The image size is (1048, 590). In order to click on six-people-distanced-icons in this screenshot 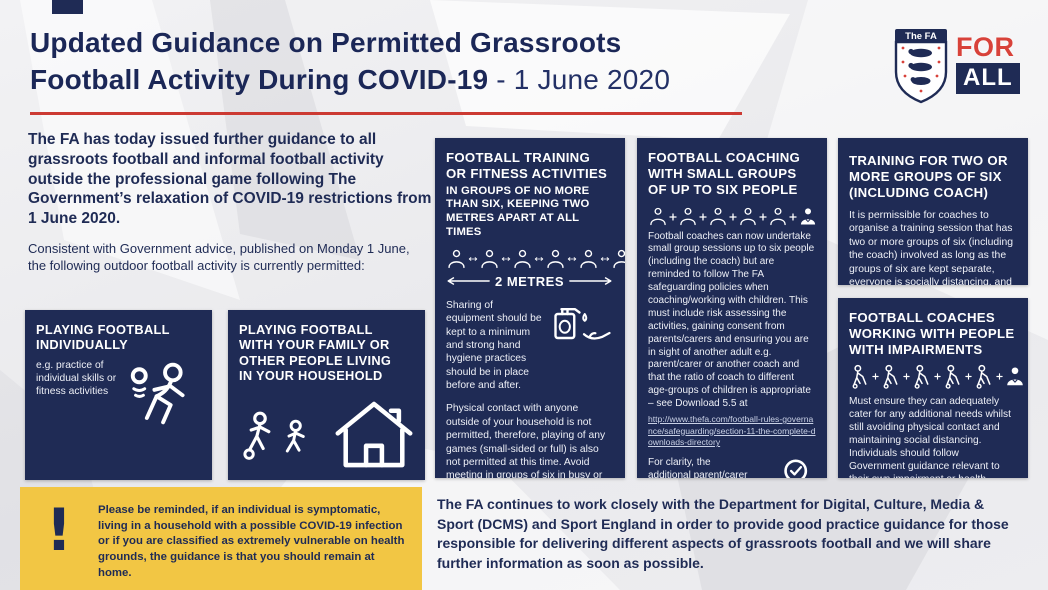, I will do `click(535, 259)`.